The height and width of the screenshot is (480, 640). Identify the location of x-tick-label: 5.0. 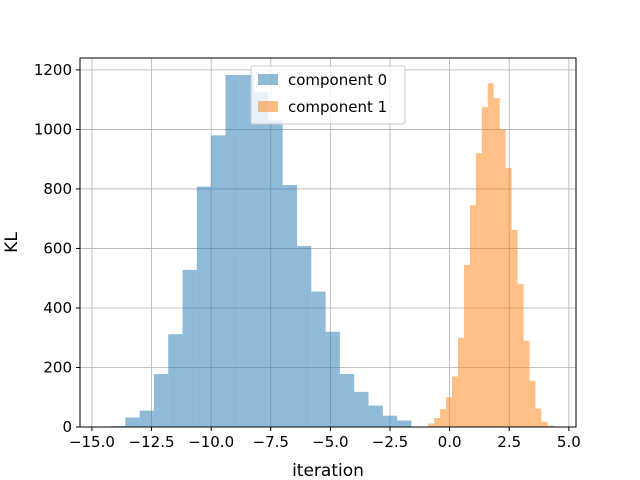
(569, 442).